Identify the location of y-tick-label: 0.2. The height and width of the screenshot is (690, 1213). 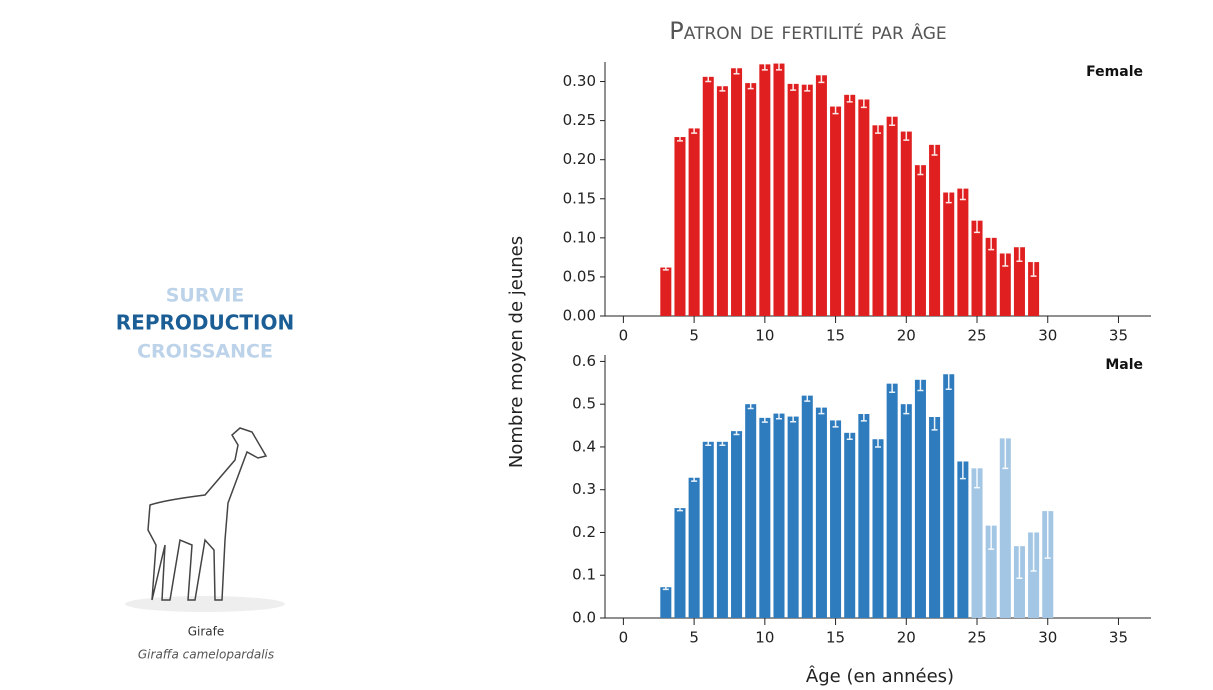
(584, 532).